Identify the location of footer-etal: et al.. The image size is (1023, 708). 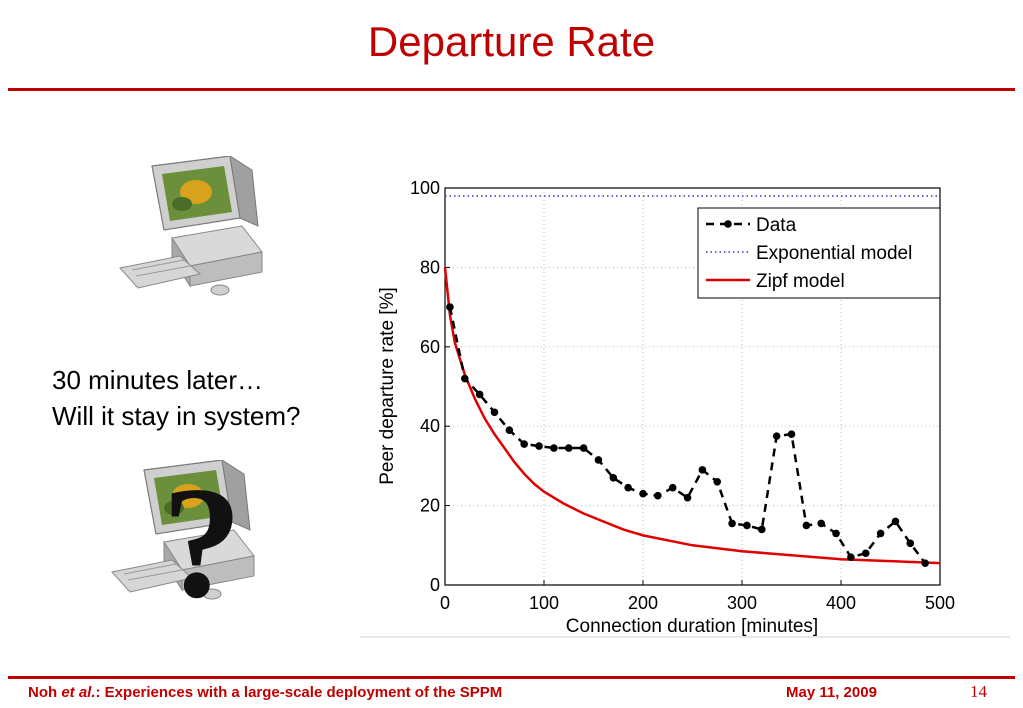
(78, 692).